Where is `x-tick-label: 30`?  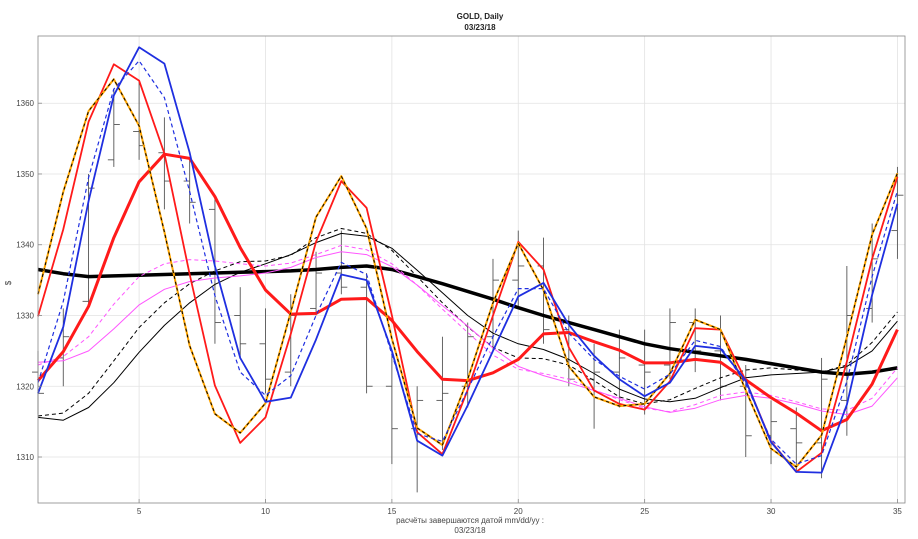 x-tick-label: 30 is located at coordinates (771, 511).